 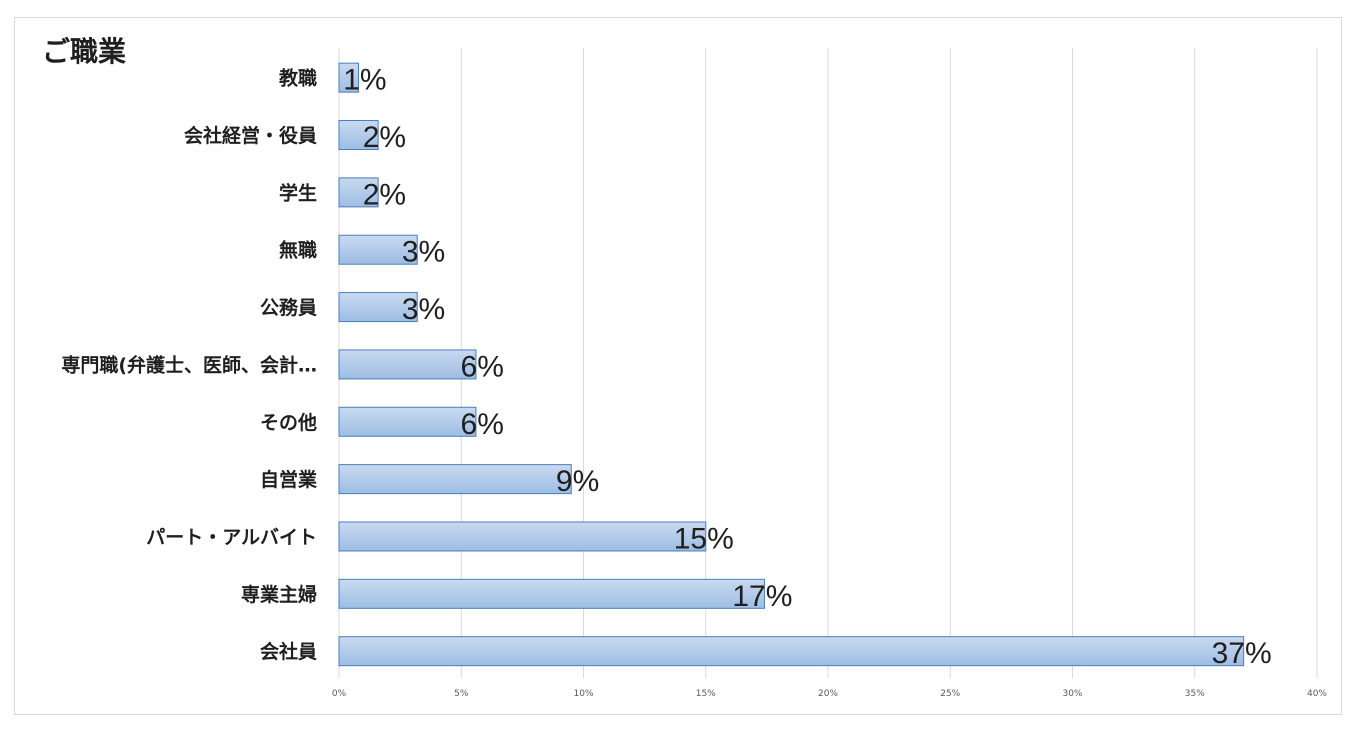 I want to click on data-label: 15%, so click(x=704, y=538).